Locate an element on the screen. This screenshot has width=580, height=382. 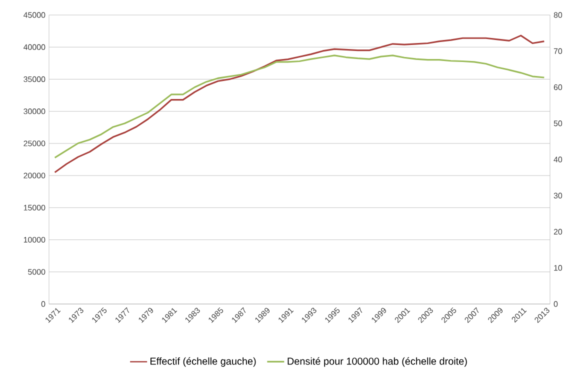
legend-label: Effectif (échelle gauche) is located at coordinates (203, 362).